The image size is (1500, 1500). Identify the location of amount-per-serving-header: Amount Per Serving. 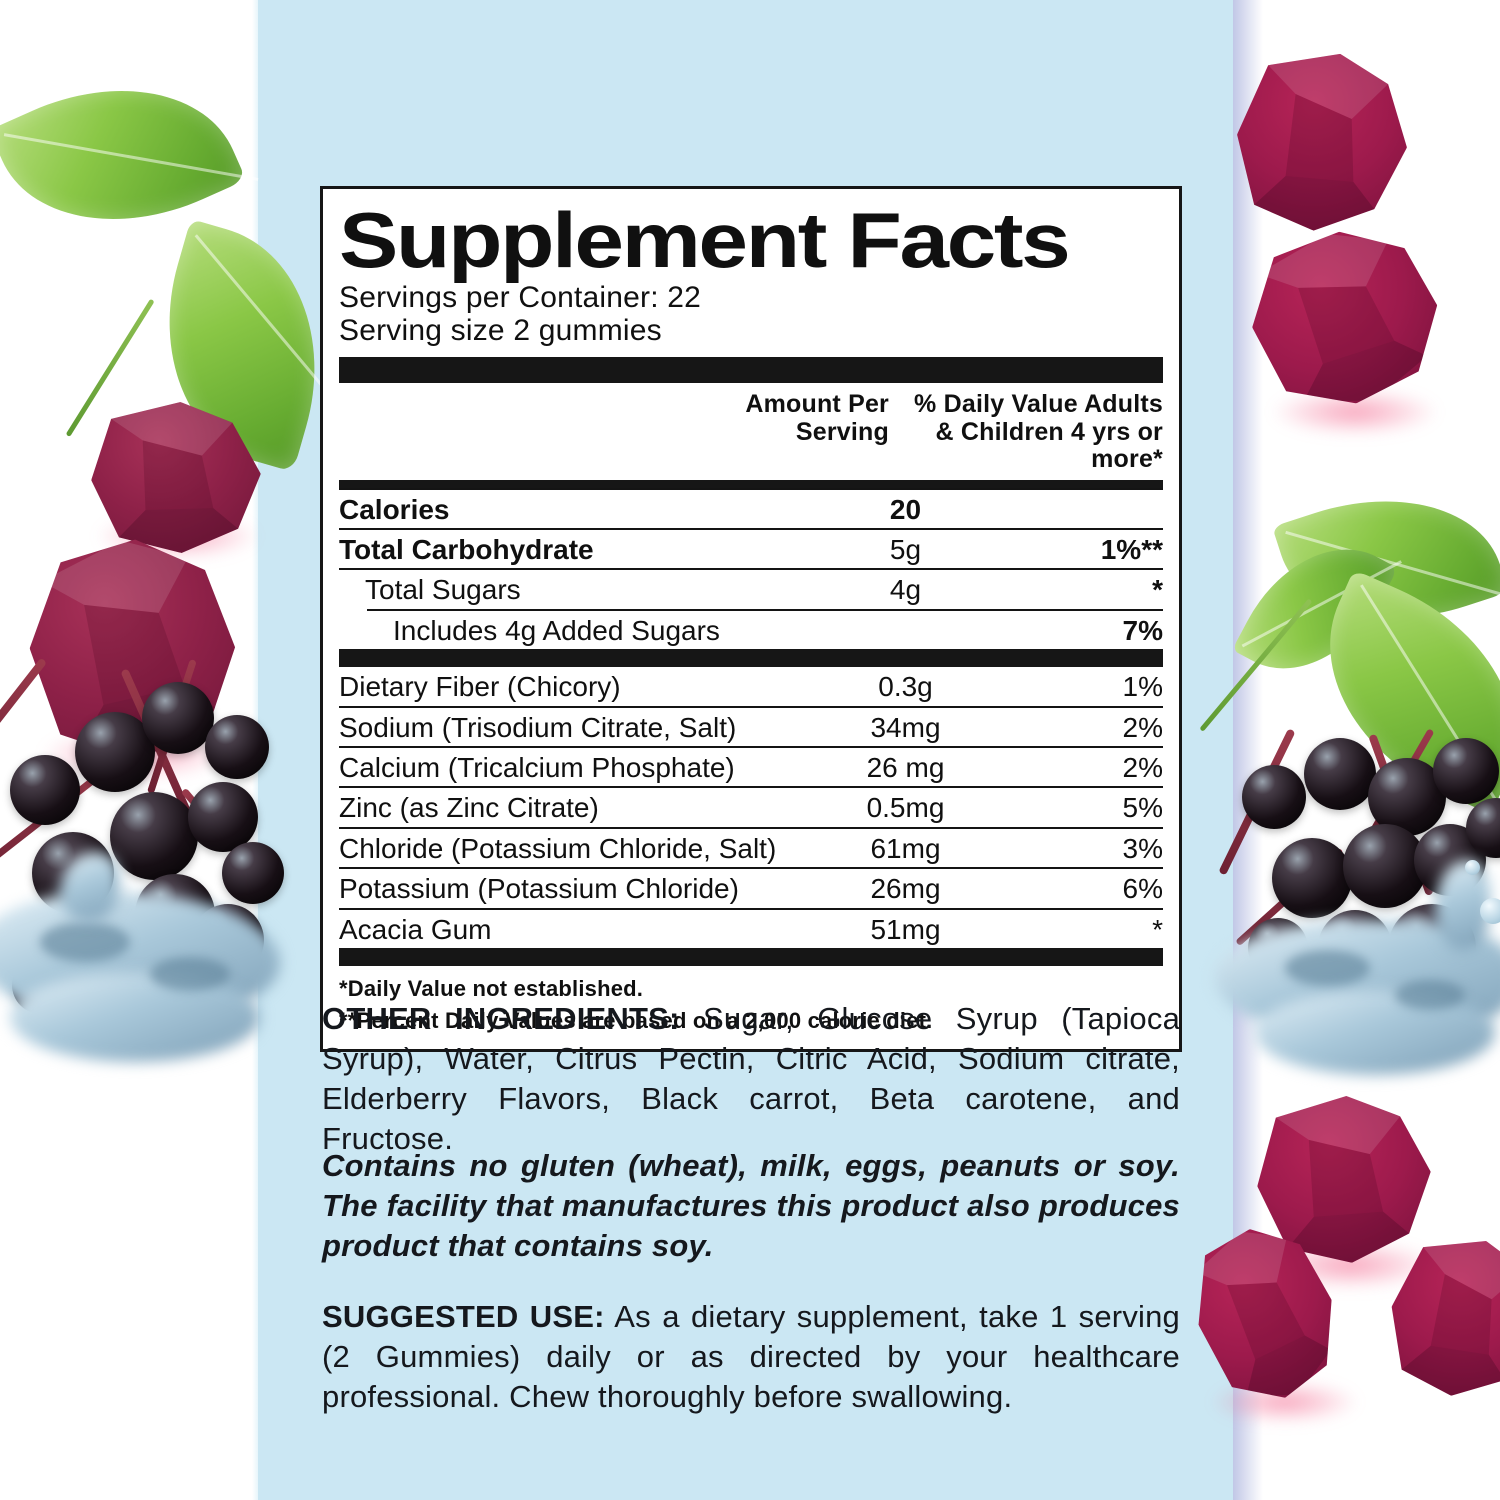
(817, 418).